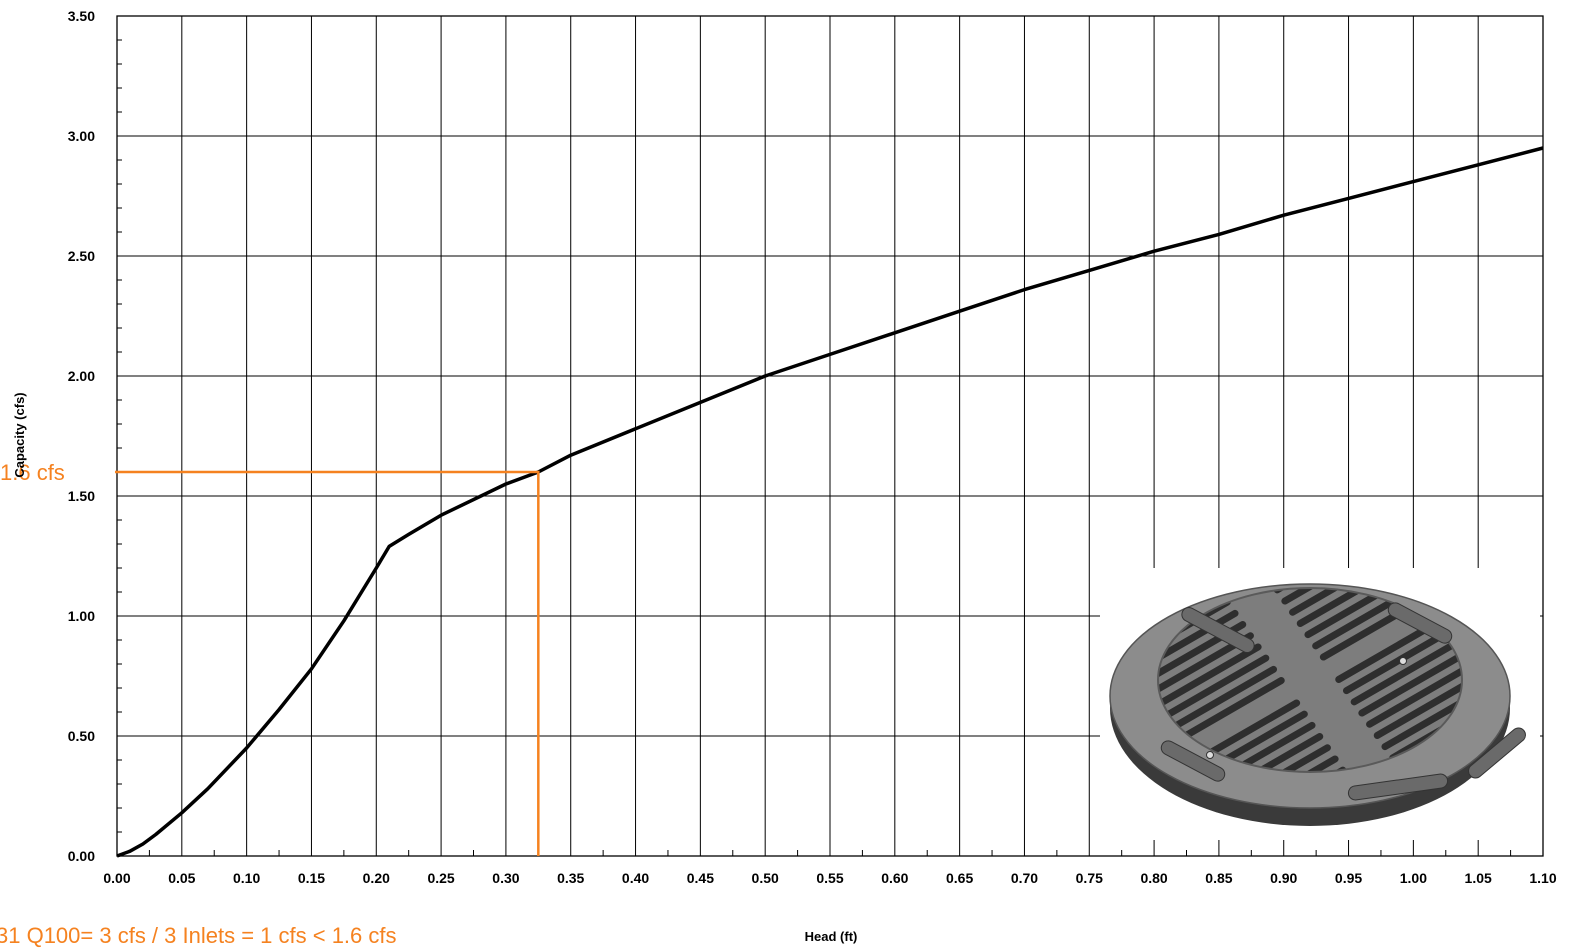  I want to click on y-tick-label: 0.00, so click(81, 856).